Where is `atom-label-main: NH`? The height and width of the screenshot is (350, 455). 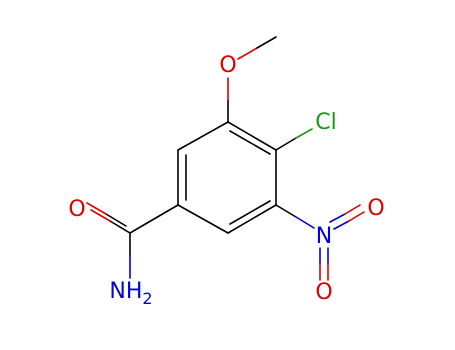 atom-label-main: NH is located at coordinates (125, 291).